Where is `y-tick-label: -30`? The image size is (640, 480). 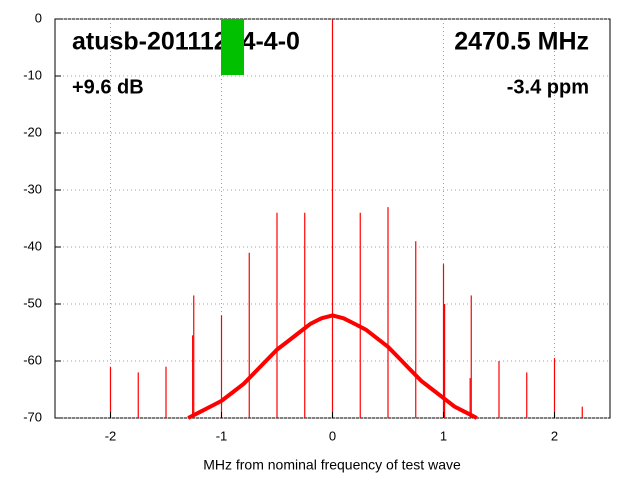
y-tick-label: -30 is located at coordinates (32, 188).